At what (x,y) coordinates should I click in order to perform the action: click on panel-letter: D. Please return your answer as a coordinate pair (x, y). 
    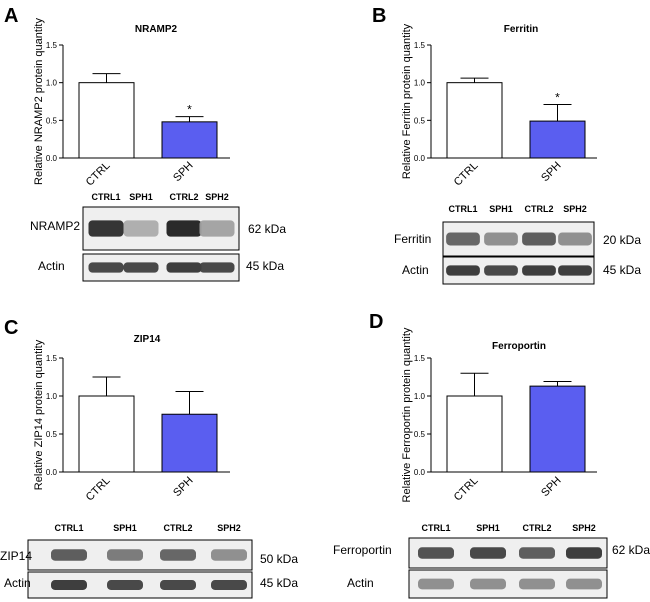
    Looking at the image, I should click on (376, 322).